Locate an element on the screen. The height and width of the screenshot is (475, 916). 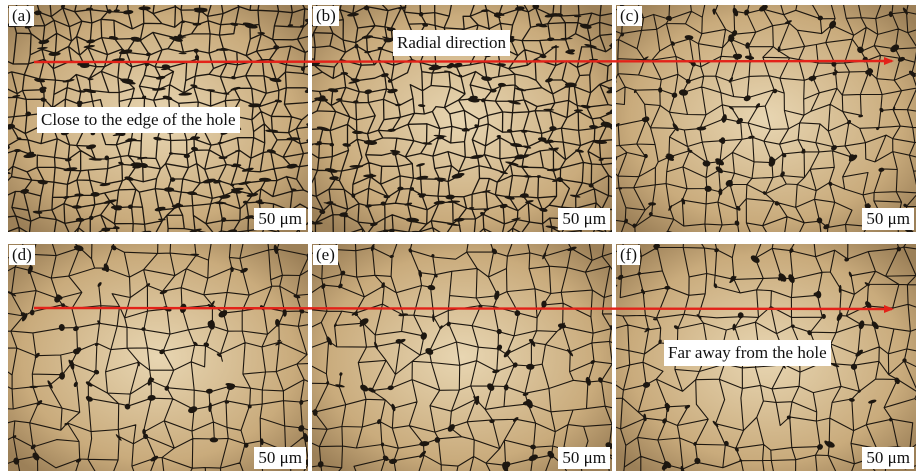
scale-bar-label-b: 50 μm is located at coordinates (584, 219).